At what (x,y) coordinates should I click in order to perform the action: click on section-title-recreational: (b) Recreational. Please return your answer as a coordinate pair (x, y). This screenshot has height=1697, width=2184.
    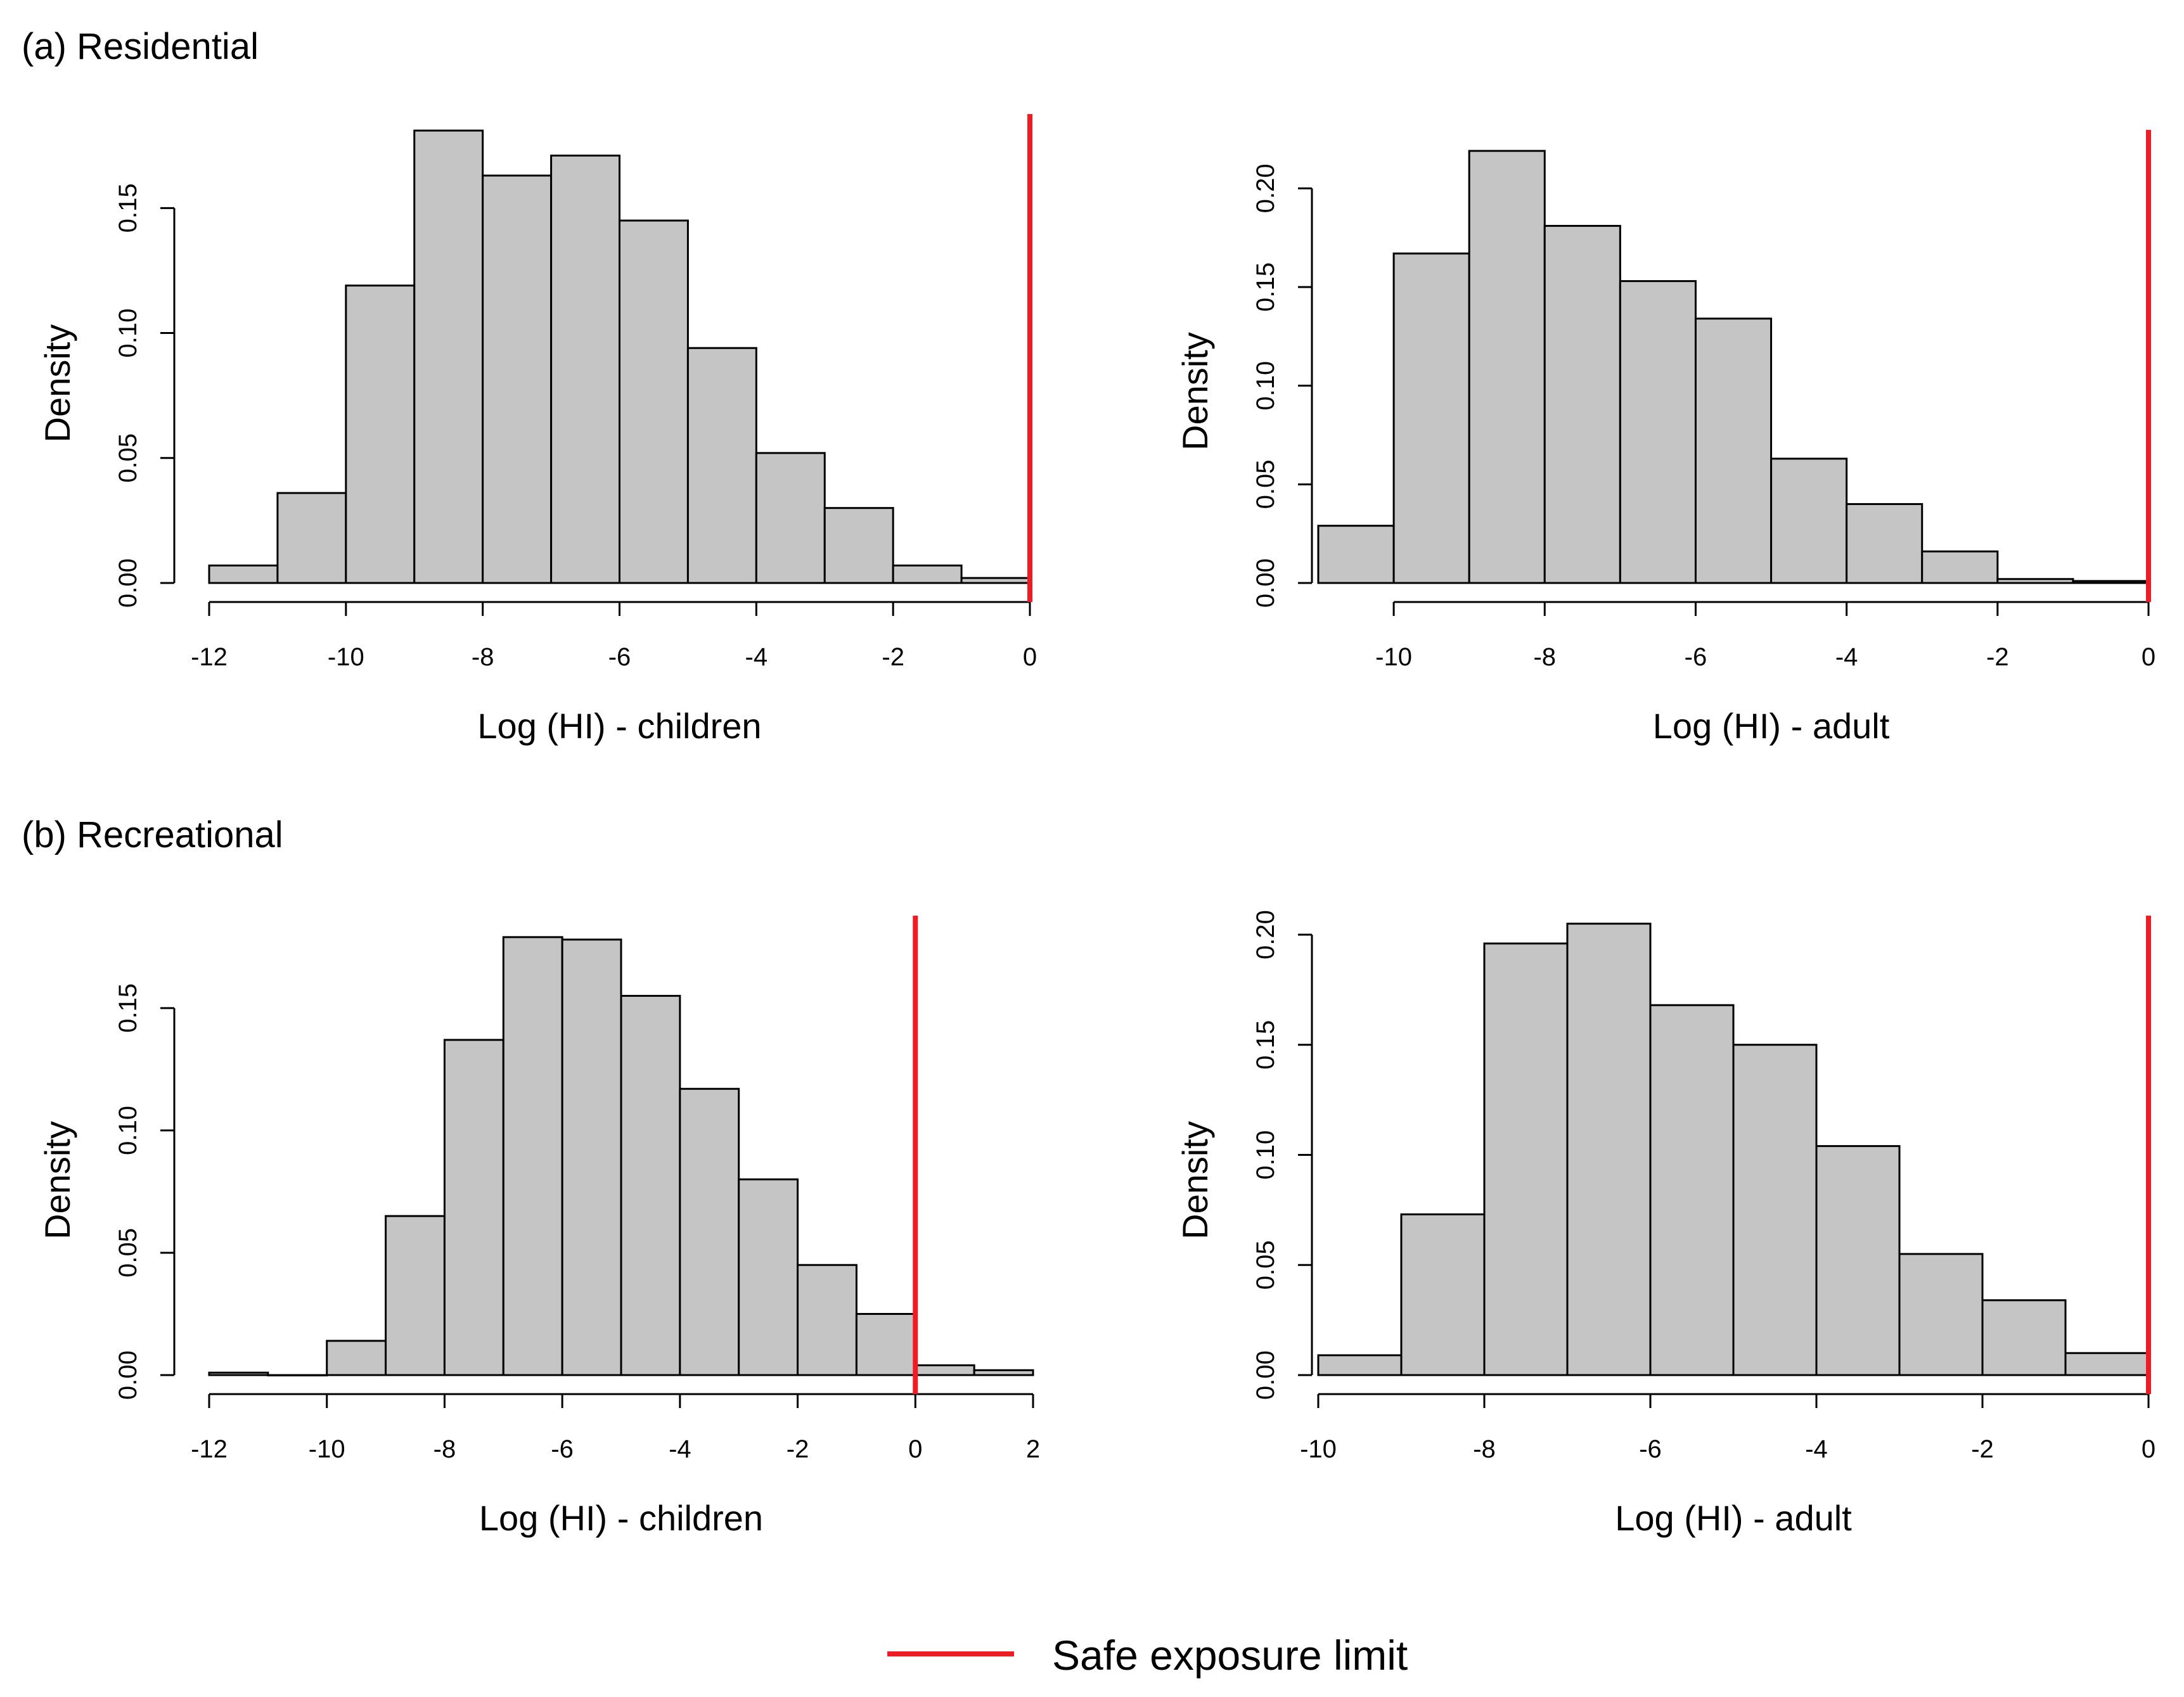
    Looking at the image, I should click on (152, 835).